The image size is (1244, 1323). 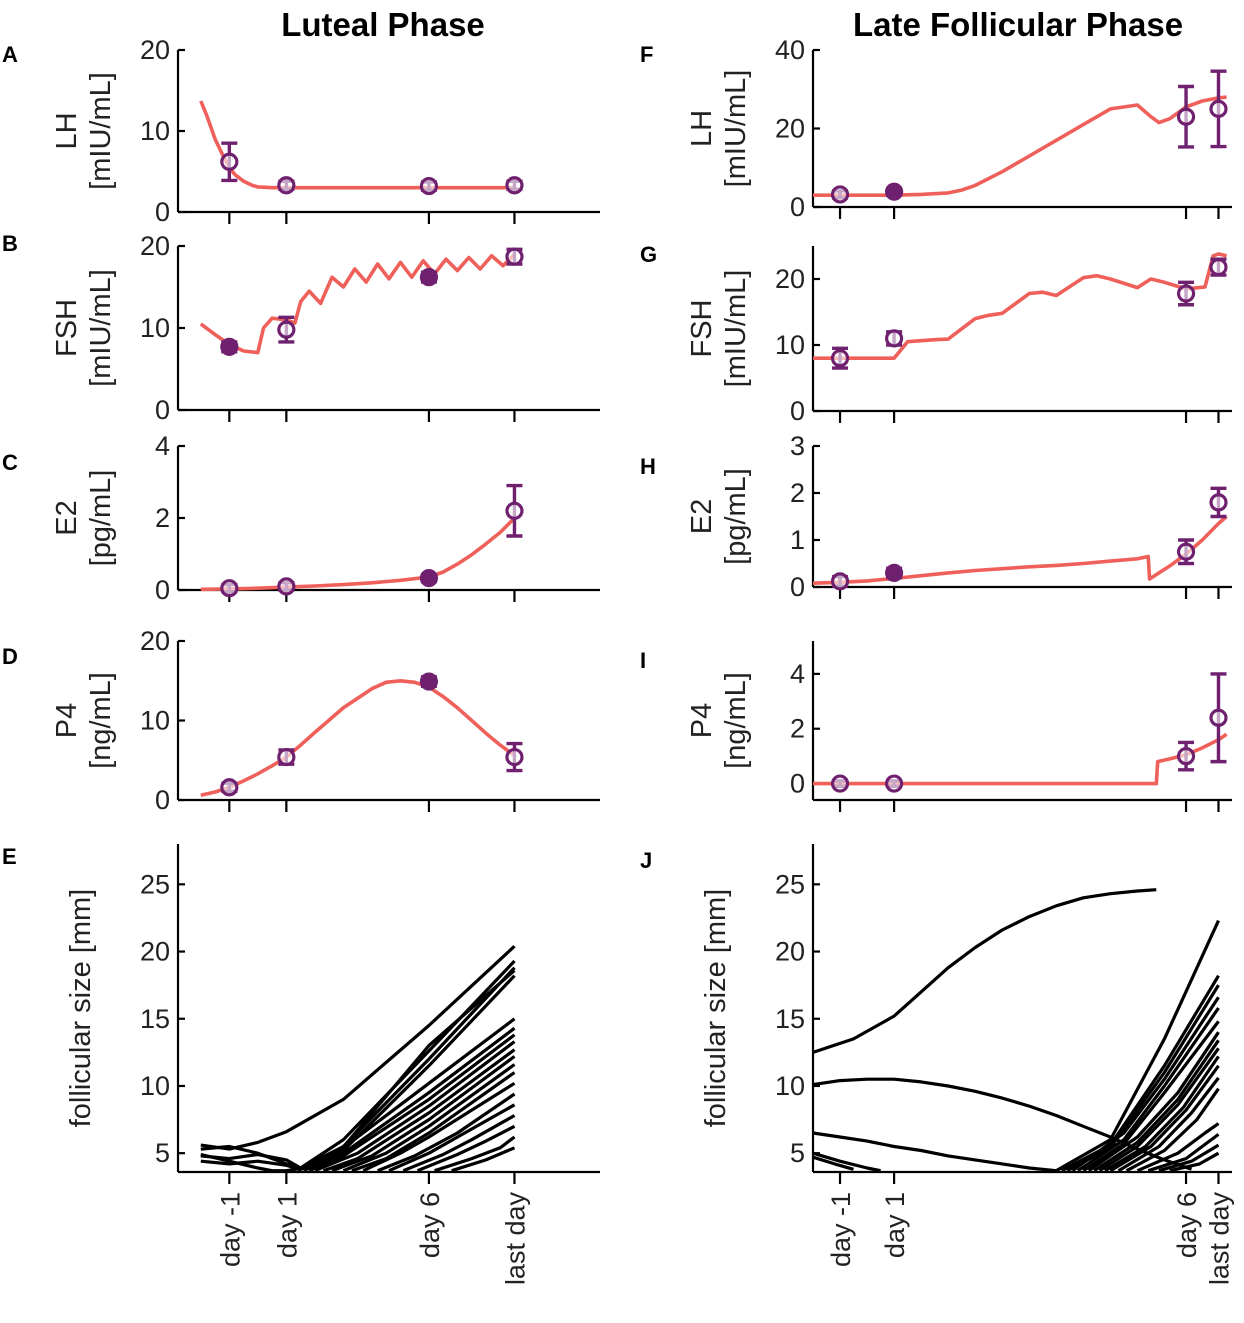 I want to click on y-axis-label: follicular size [mm], so click(x=716, y=1008).